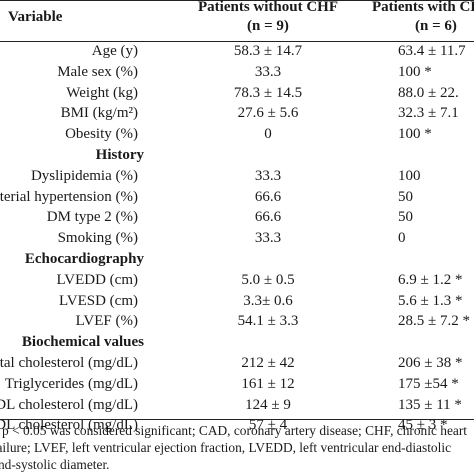 The image size is (474, 474). I want to click on cell-without-chf: 161 ± 12, so click(268, 383).